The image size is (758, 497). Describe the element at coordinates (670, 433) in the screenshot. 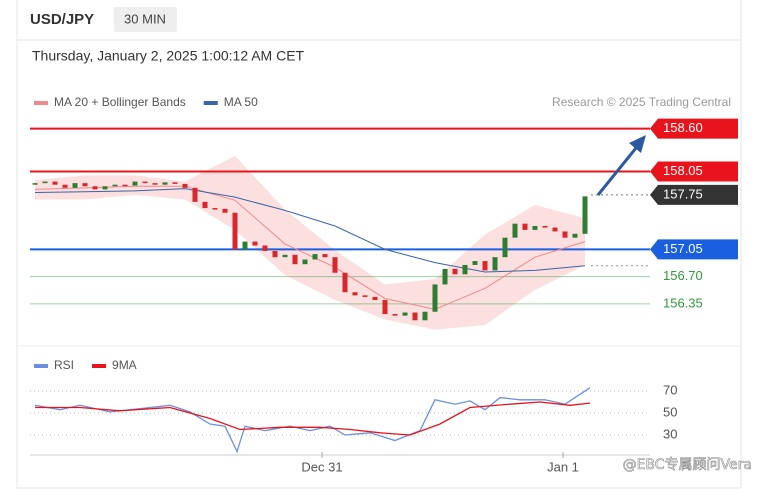

I see `y-tick-label: 30` at that location.